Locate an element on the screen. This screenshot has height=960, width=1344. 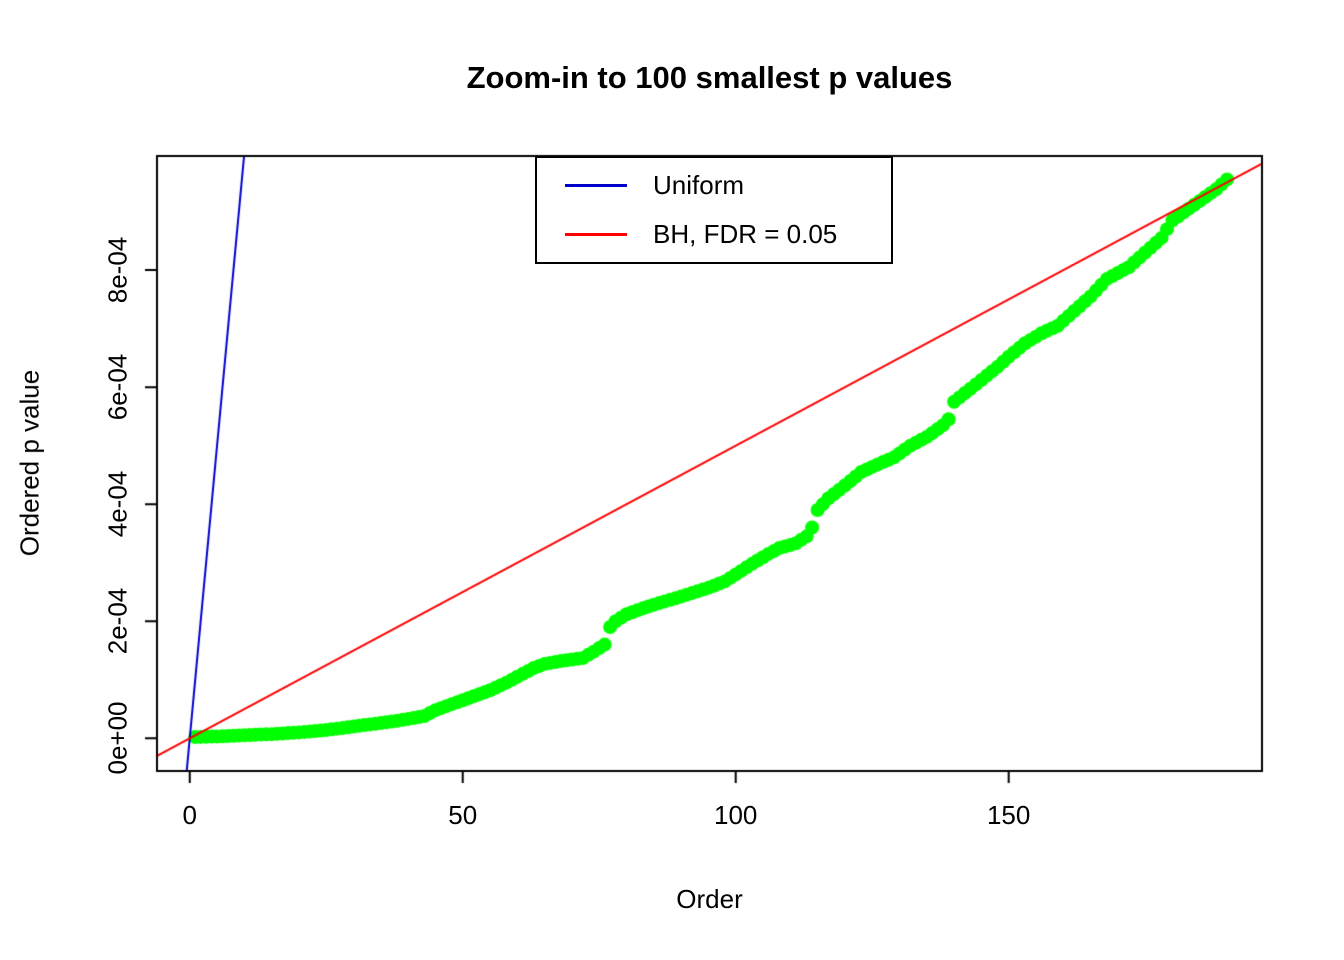
x-tick-label: 150 is located at coordinates (1008, 815).